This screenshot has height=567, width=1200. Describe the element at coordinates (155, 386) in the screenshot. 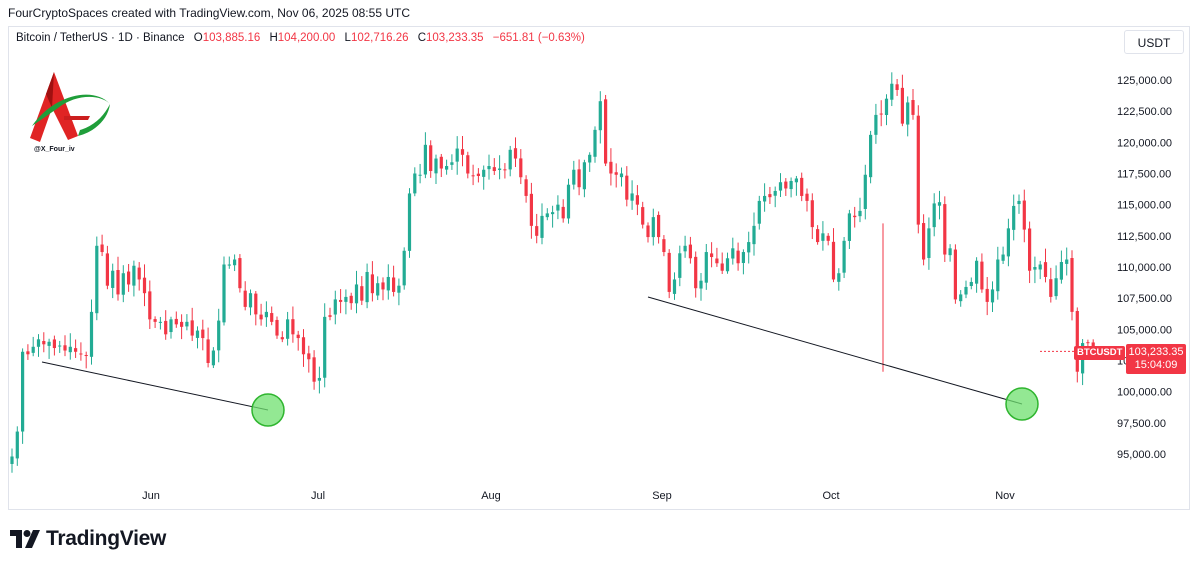

I see `trendline-left` at that location.